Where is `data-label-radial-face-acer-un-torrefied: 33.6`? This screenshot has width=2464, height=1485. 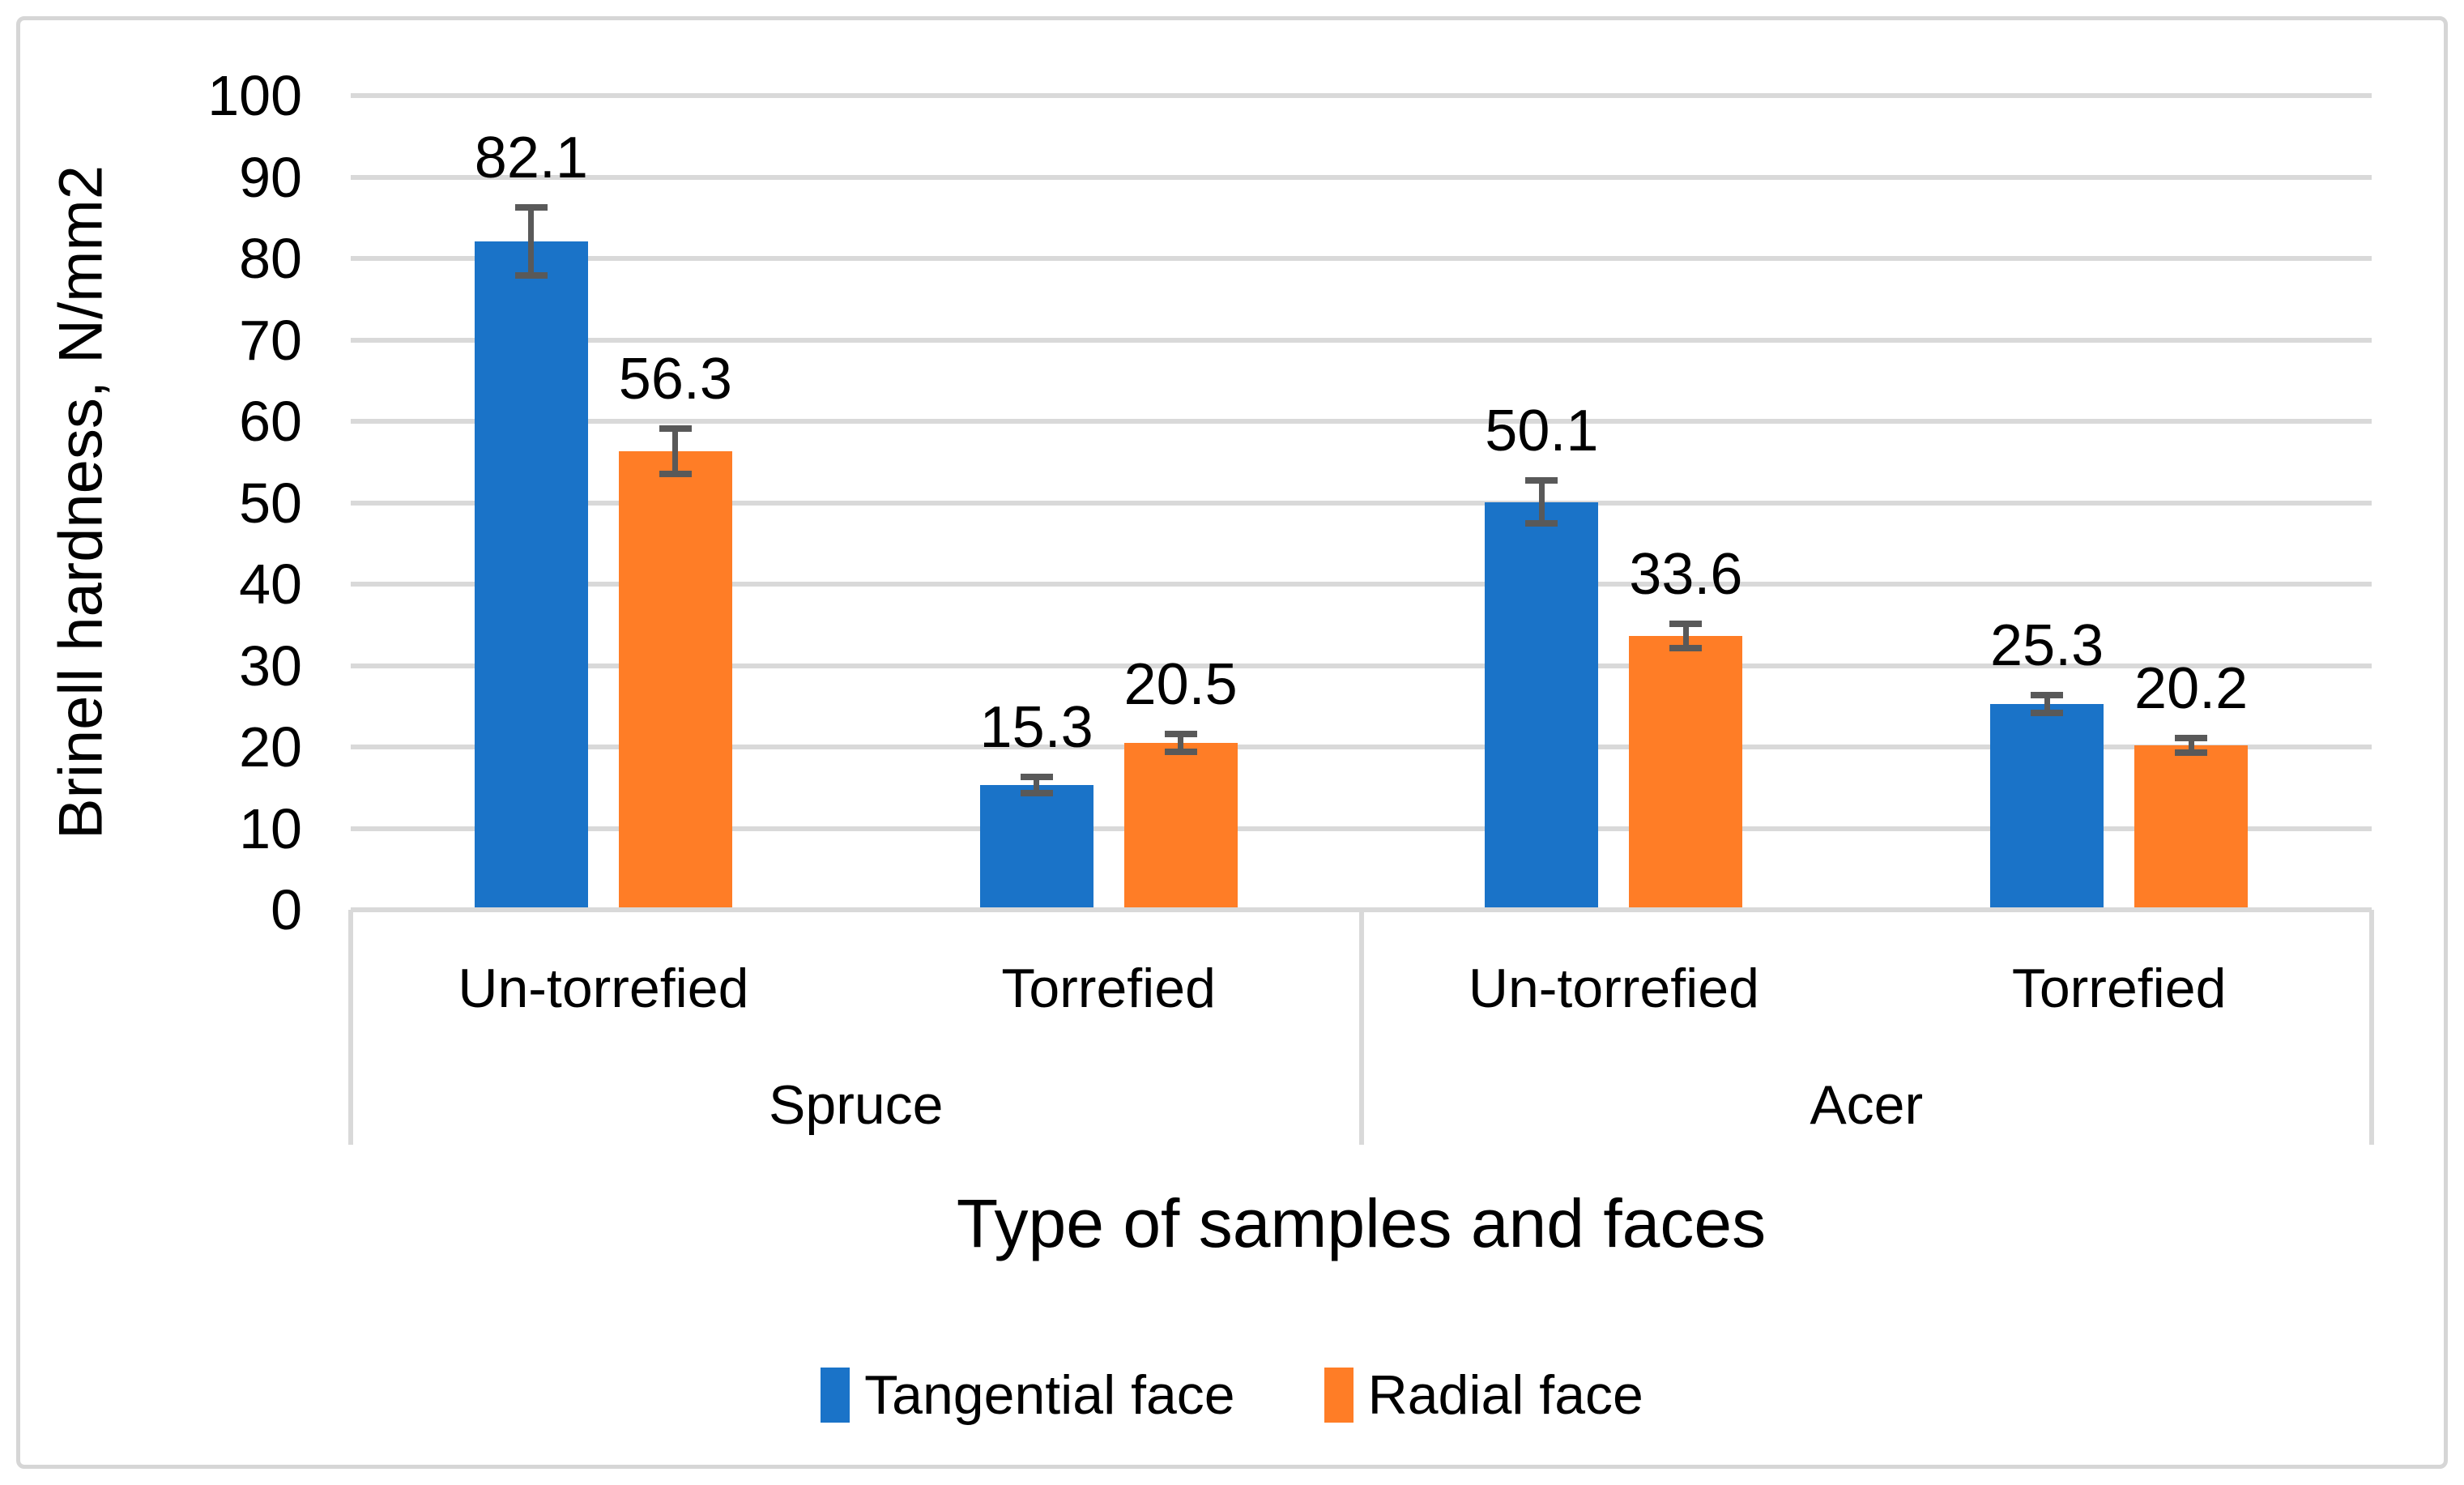
data-label-radial-face-acer-un-torrefied: 33.6 is located at coordinates (1686, 575).